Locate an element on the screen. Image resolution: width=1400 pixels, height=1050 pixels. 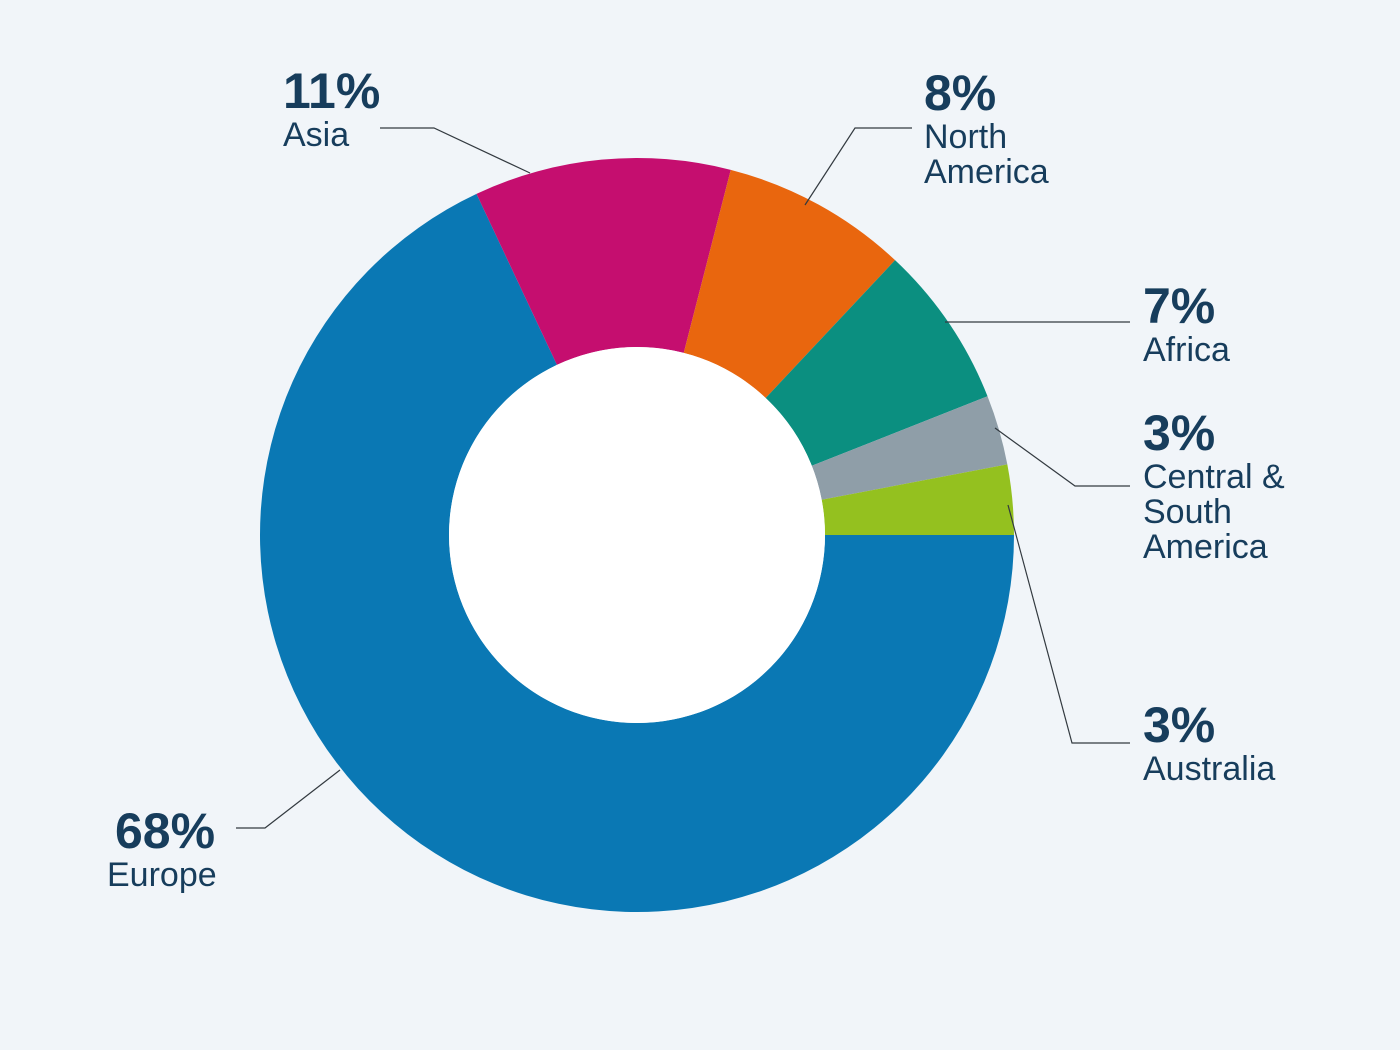
donut-hole is located at coordinates (637, 535).